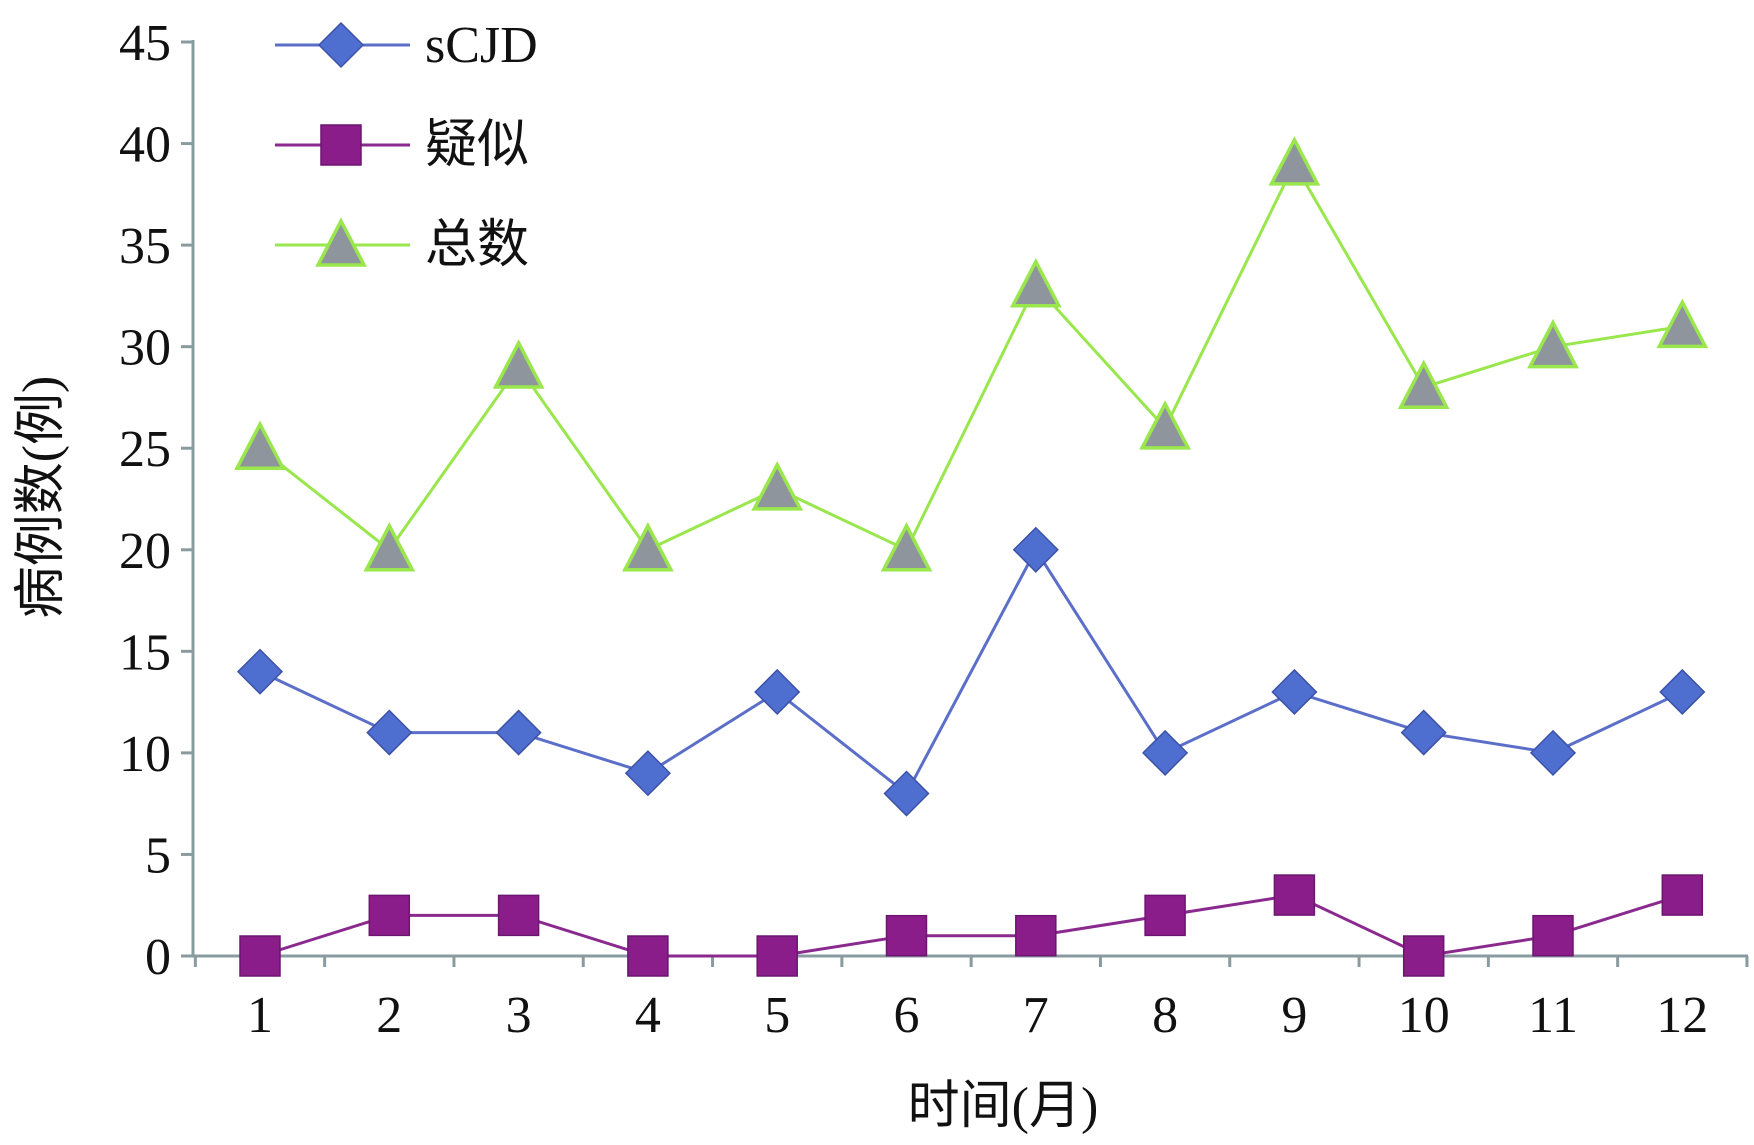 Image resolution: width=1754 pixels, height=1145 pixels. Describe the element at coordinates (145, 551) in the screenshot. I see `y-tick-label: 20` at that location.